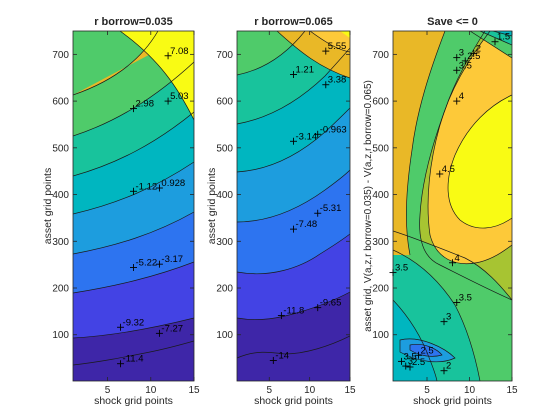 The height and width of the screenshot is (420, 560). I want to click on contour-label-text: 5.03, so click(179, 96).